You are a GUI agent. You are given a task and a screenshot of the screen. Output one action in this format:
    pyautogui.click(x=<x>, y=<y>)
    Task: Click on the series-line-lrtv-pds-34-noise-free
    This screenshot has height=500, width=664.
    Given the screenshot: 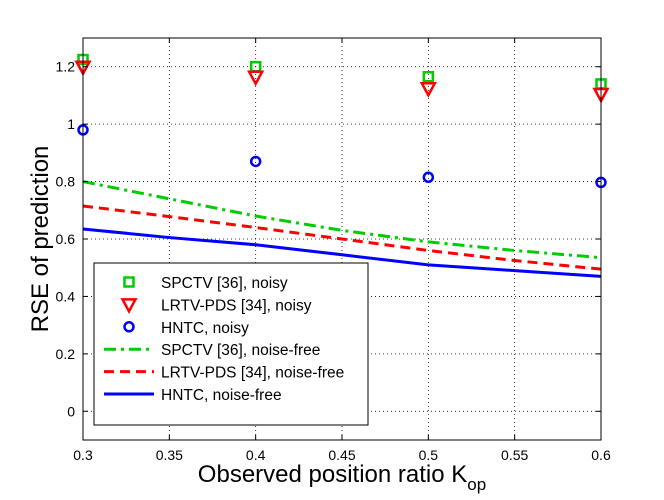 What is the action you would take?
    pyautogui.click(x=342, y=237)
    